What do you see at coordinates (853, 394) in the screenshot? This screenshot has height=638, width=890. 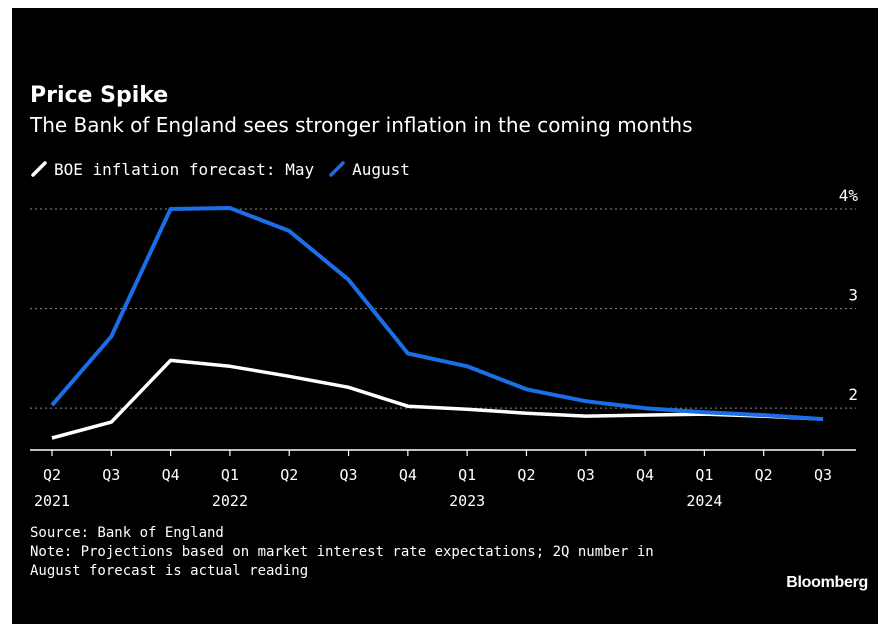 I see `y-tick-label: 2` at bounding box center [853, 394].